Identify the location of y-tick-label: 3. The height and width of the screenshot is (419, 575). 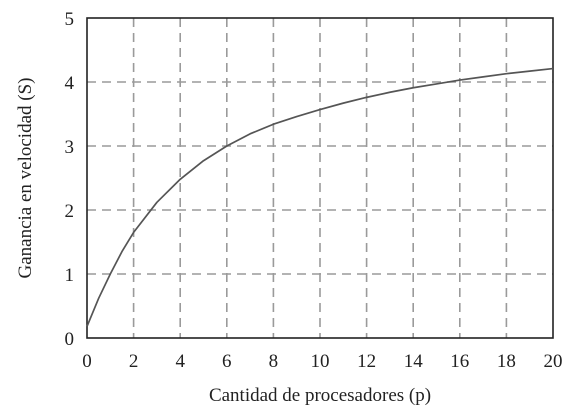
(70, 147).